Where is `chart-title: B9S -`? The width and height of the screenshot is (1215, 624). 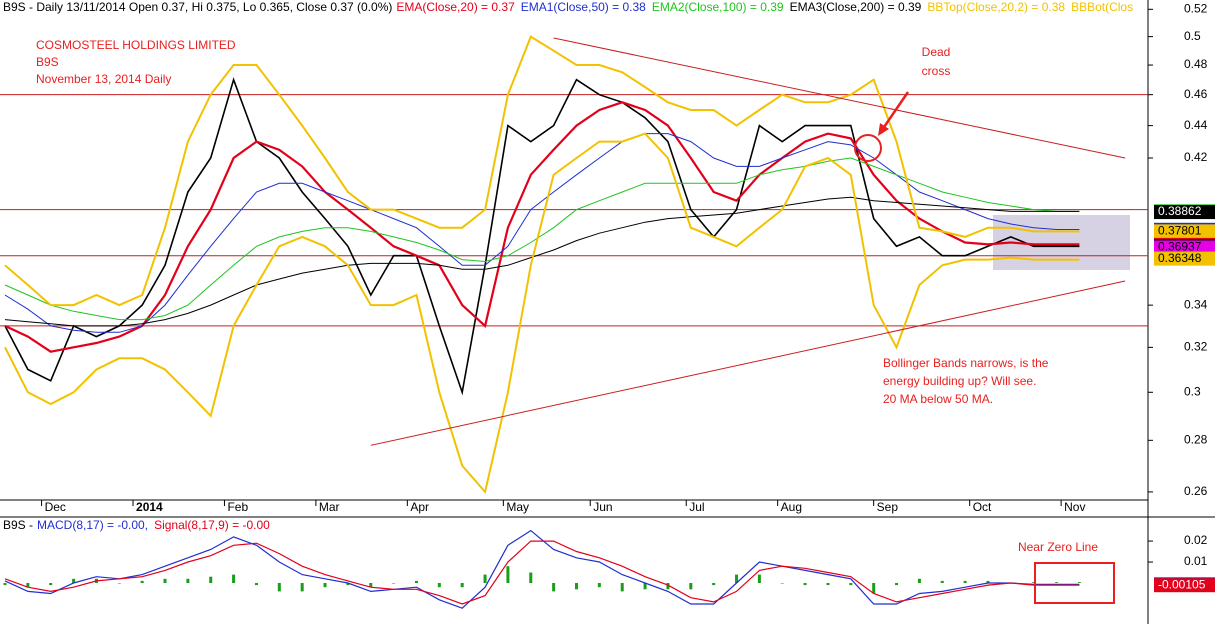
chart-title: B9S - is located at coordinates (18, 525).